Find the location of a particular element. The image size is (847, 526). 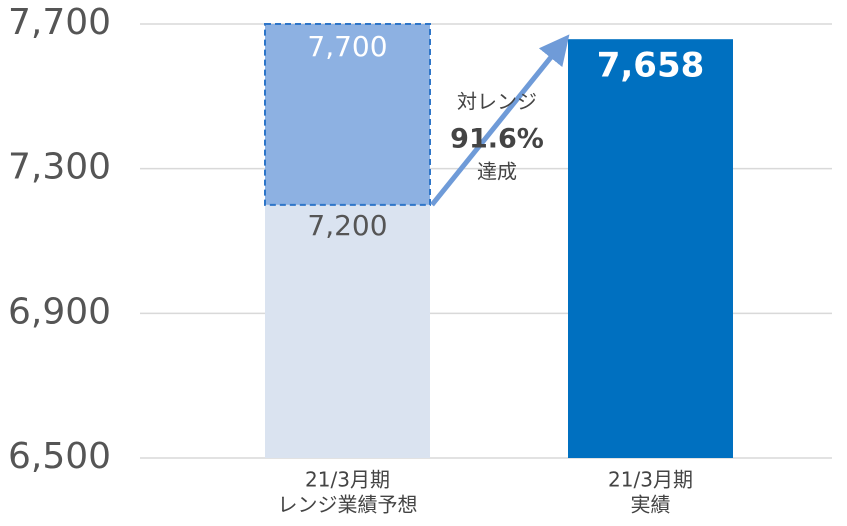

annotation: 対レンジ is located at coordinates (497, 102).